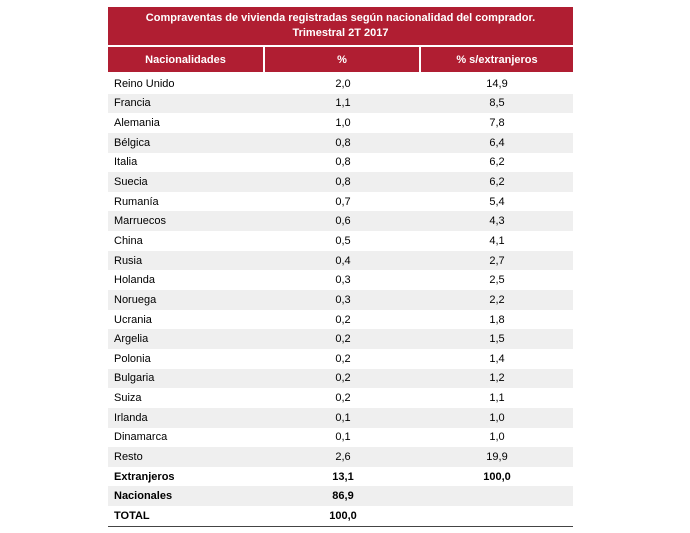 The height and width of the screenshot is (533, 690). Describe the element at coordinates (497, 280) in the screenshot. I see `cell-pct-extranjeros: 2,5` at that location.